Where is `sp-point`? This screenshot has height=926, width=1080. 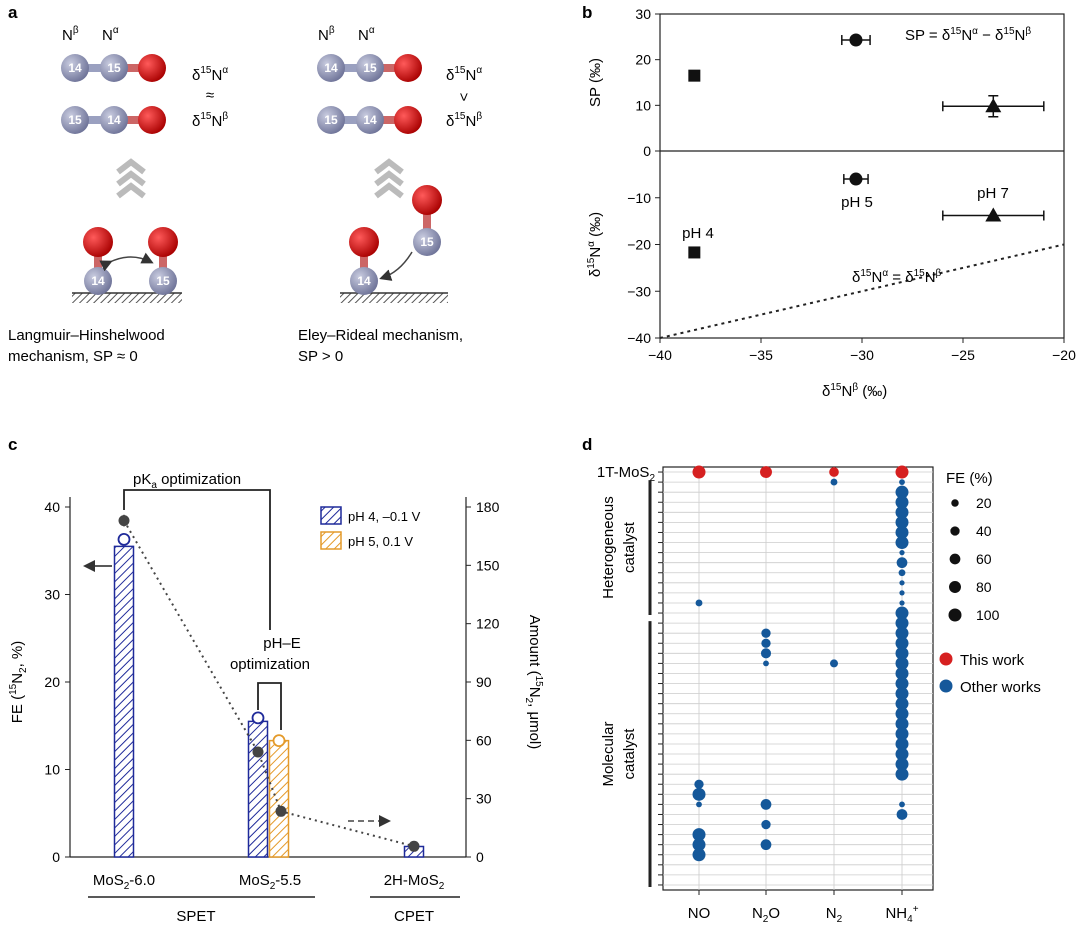 sp-point is located at coordinates (993, 105).